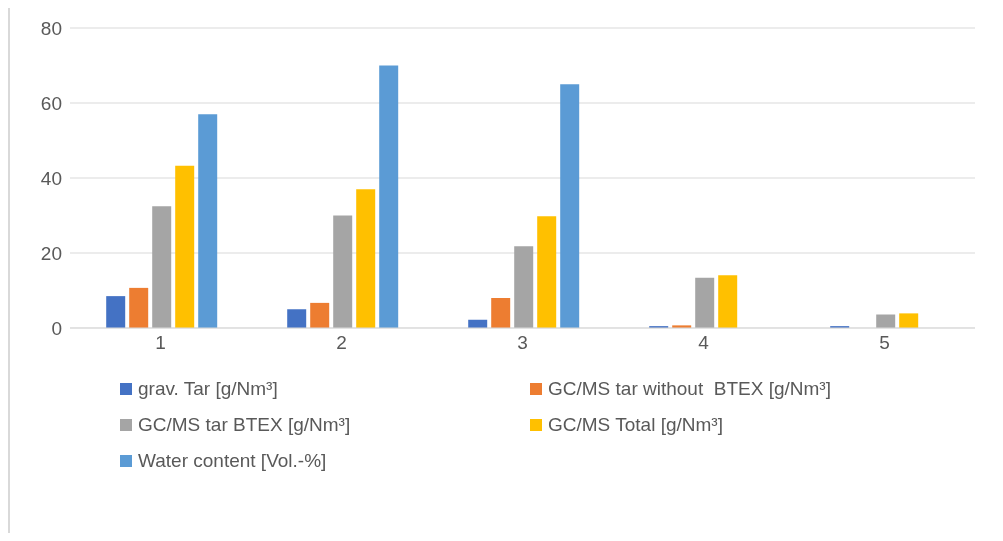  What do you see at coordinates (244, 425) in the screenshot?
I see `legend-label: GC/MS tar BTEX [g/Nm³]` at bounding box center [244, 425].